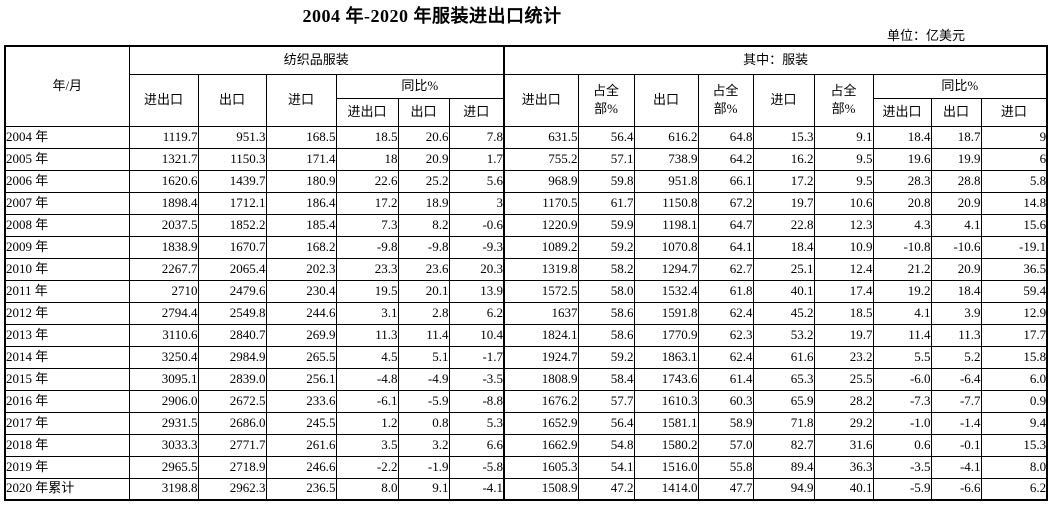  What do you see at coordinates (606, 467) in the screenshot?
I see `value-cell: 54.1` at bounding box center [606, 467].